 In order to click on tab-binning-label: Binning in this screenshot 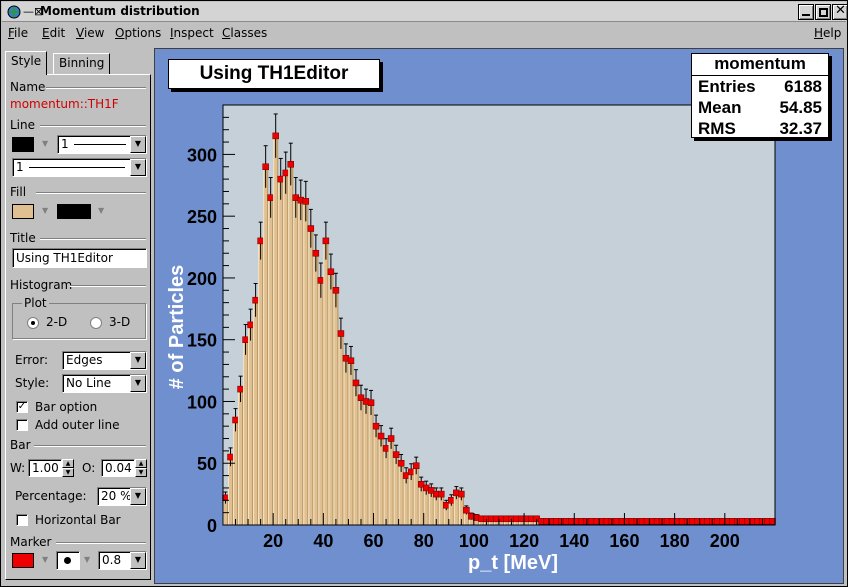, I will do `click(82, 63)`.